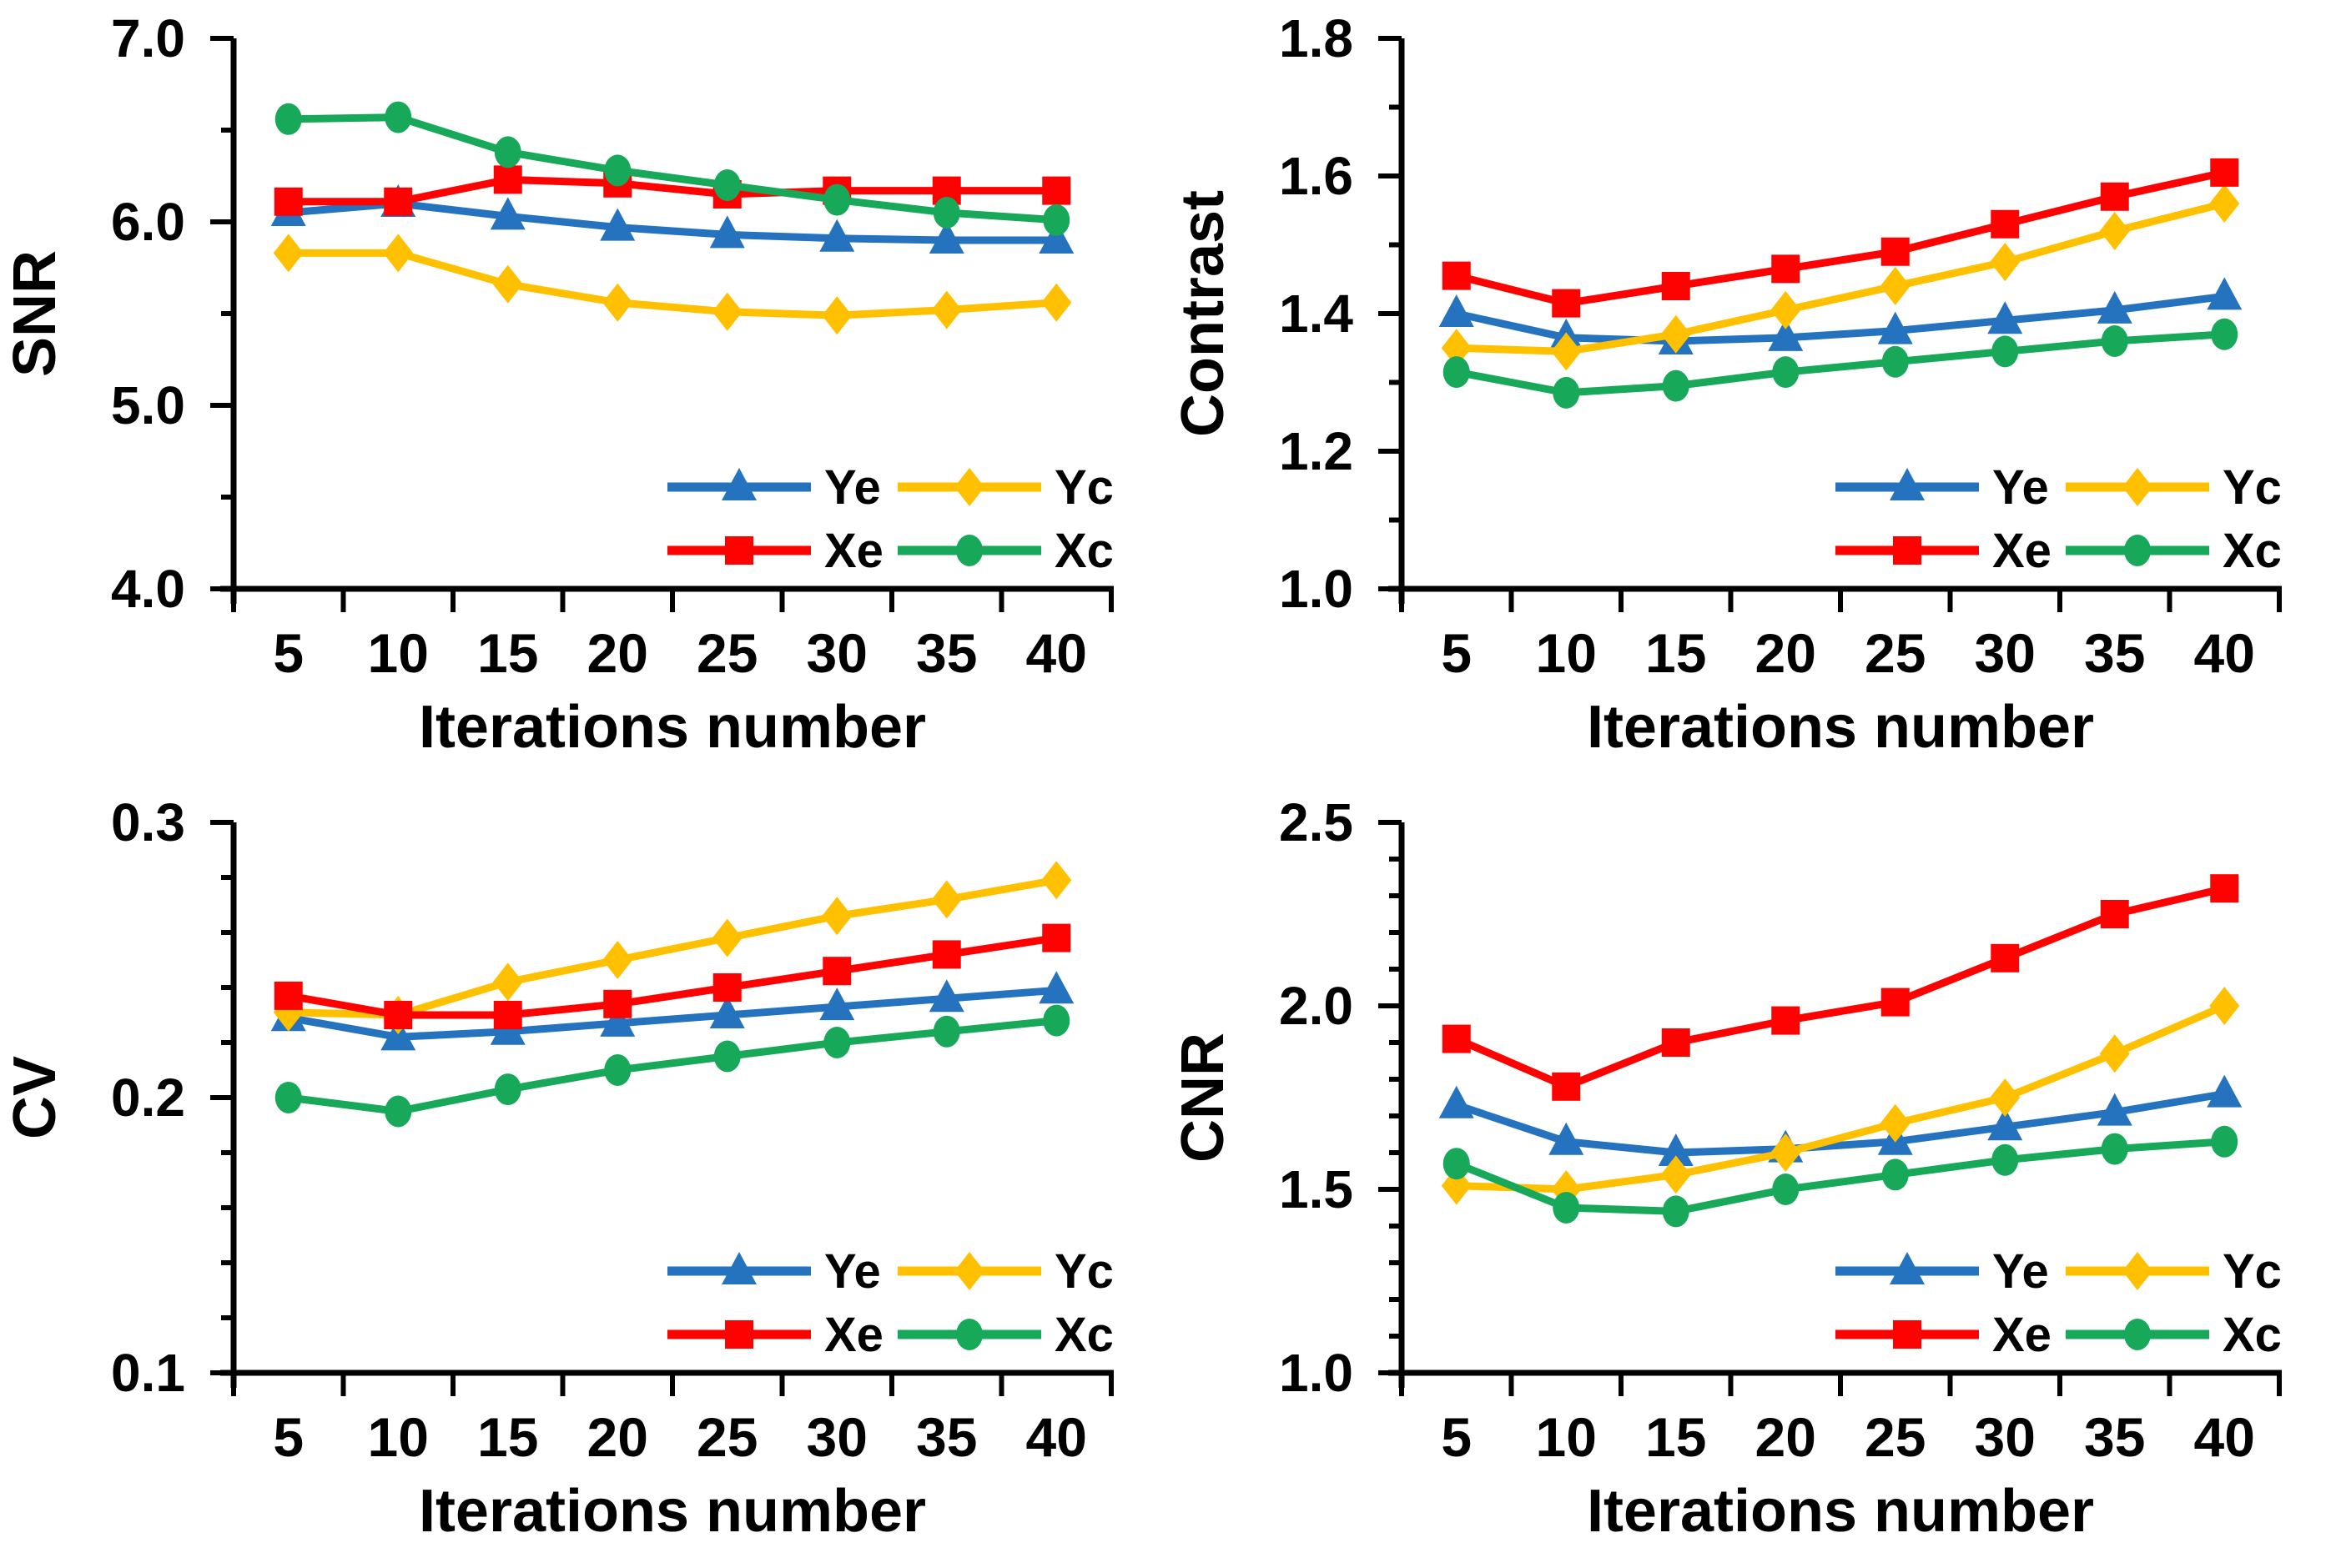 This screenshot has height=1568, width=2336. What do you see at coordinates (1840, 1511) in the screenshot?
I see `x-axis-title: Iterations number` at bounding box center [1840, 1511].